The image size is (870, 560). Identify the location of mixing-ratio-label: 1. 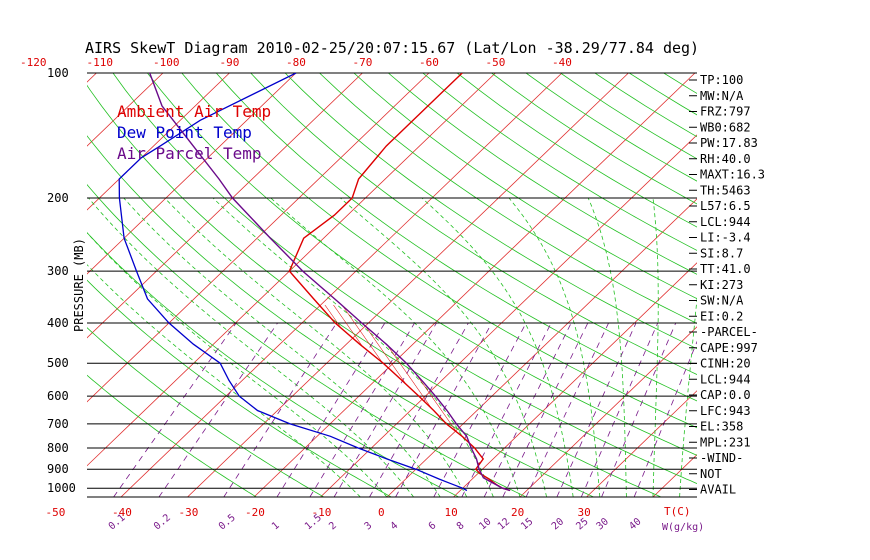
(276, 526).